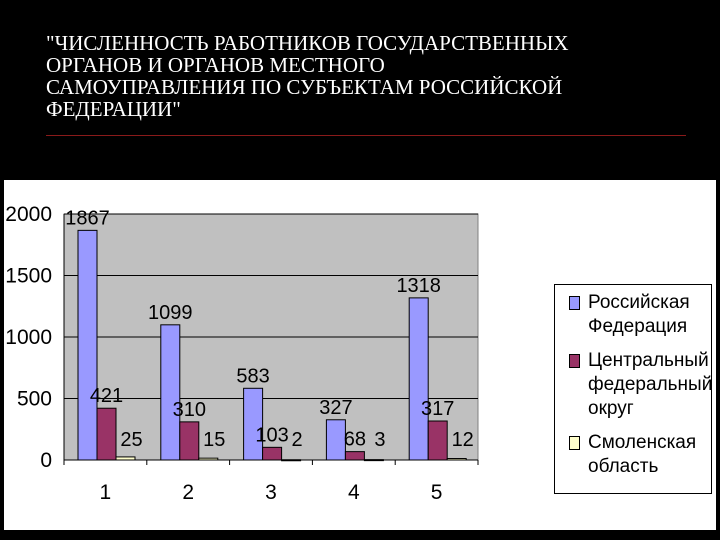  What do you see at coordinates (456, 459) in the screenshot?
I see `bar-s3-c5` at bounding box center [456, 459].